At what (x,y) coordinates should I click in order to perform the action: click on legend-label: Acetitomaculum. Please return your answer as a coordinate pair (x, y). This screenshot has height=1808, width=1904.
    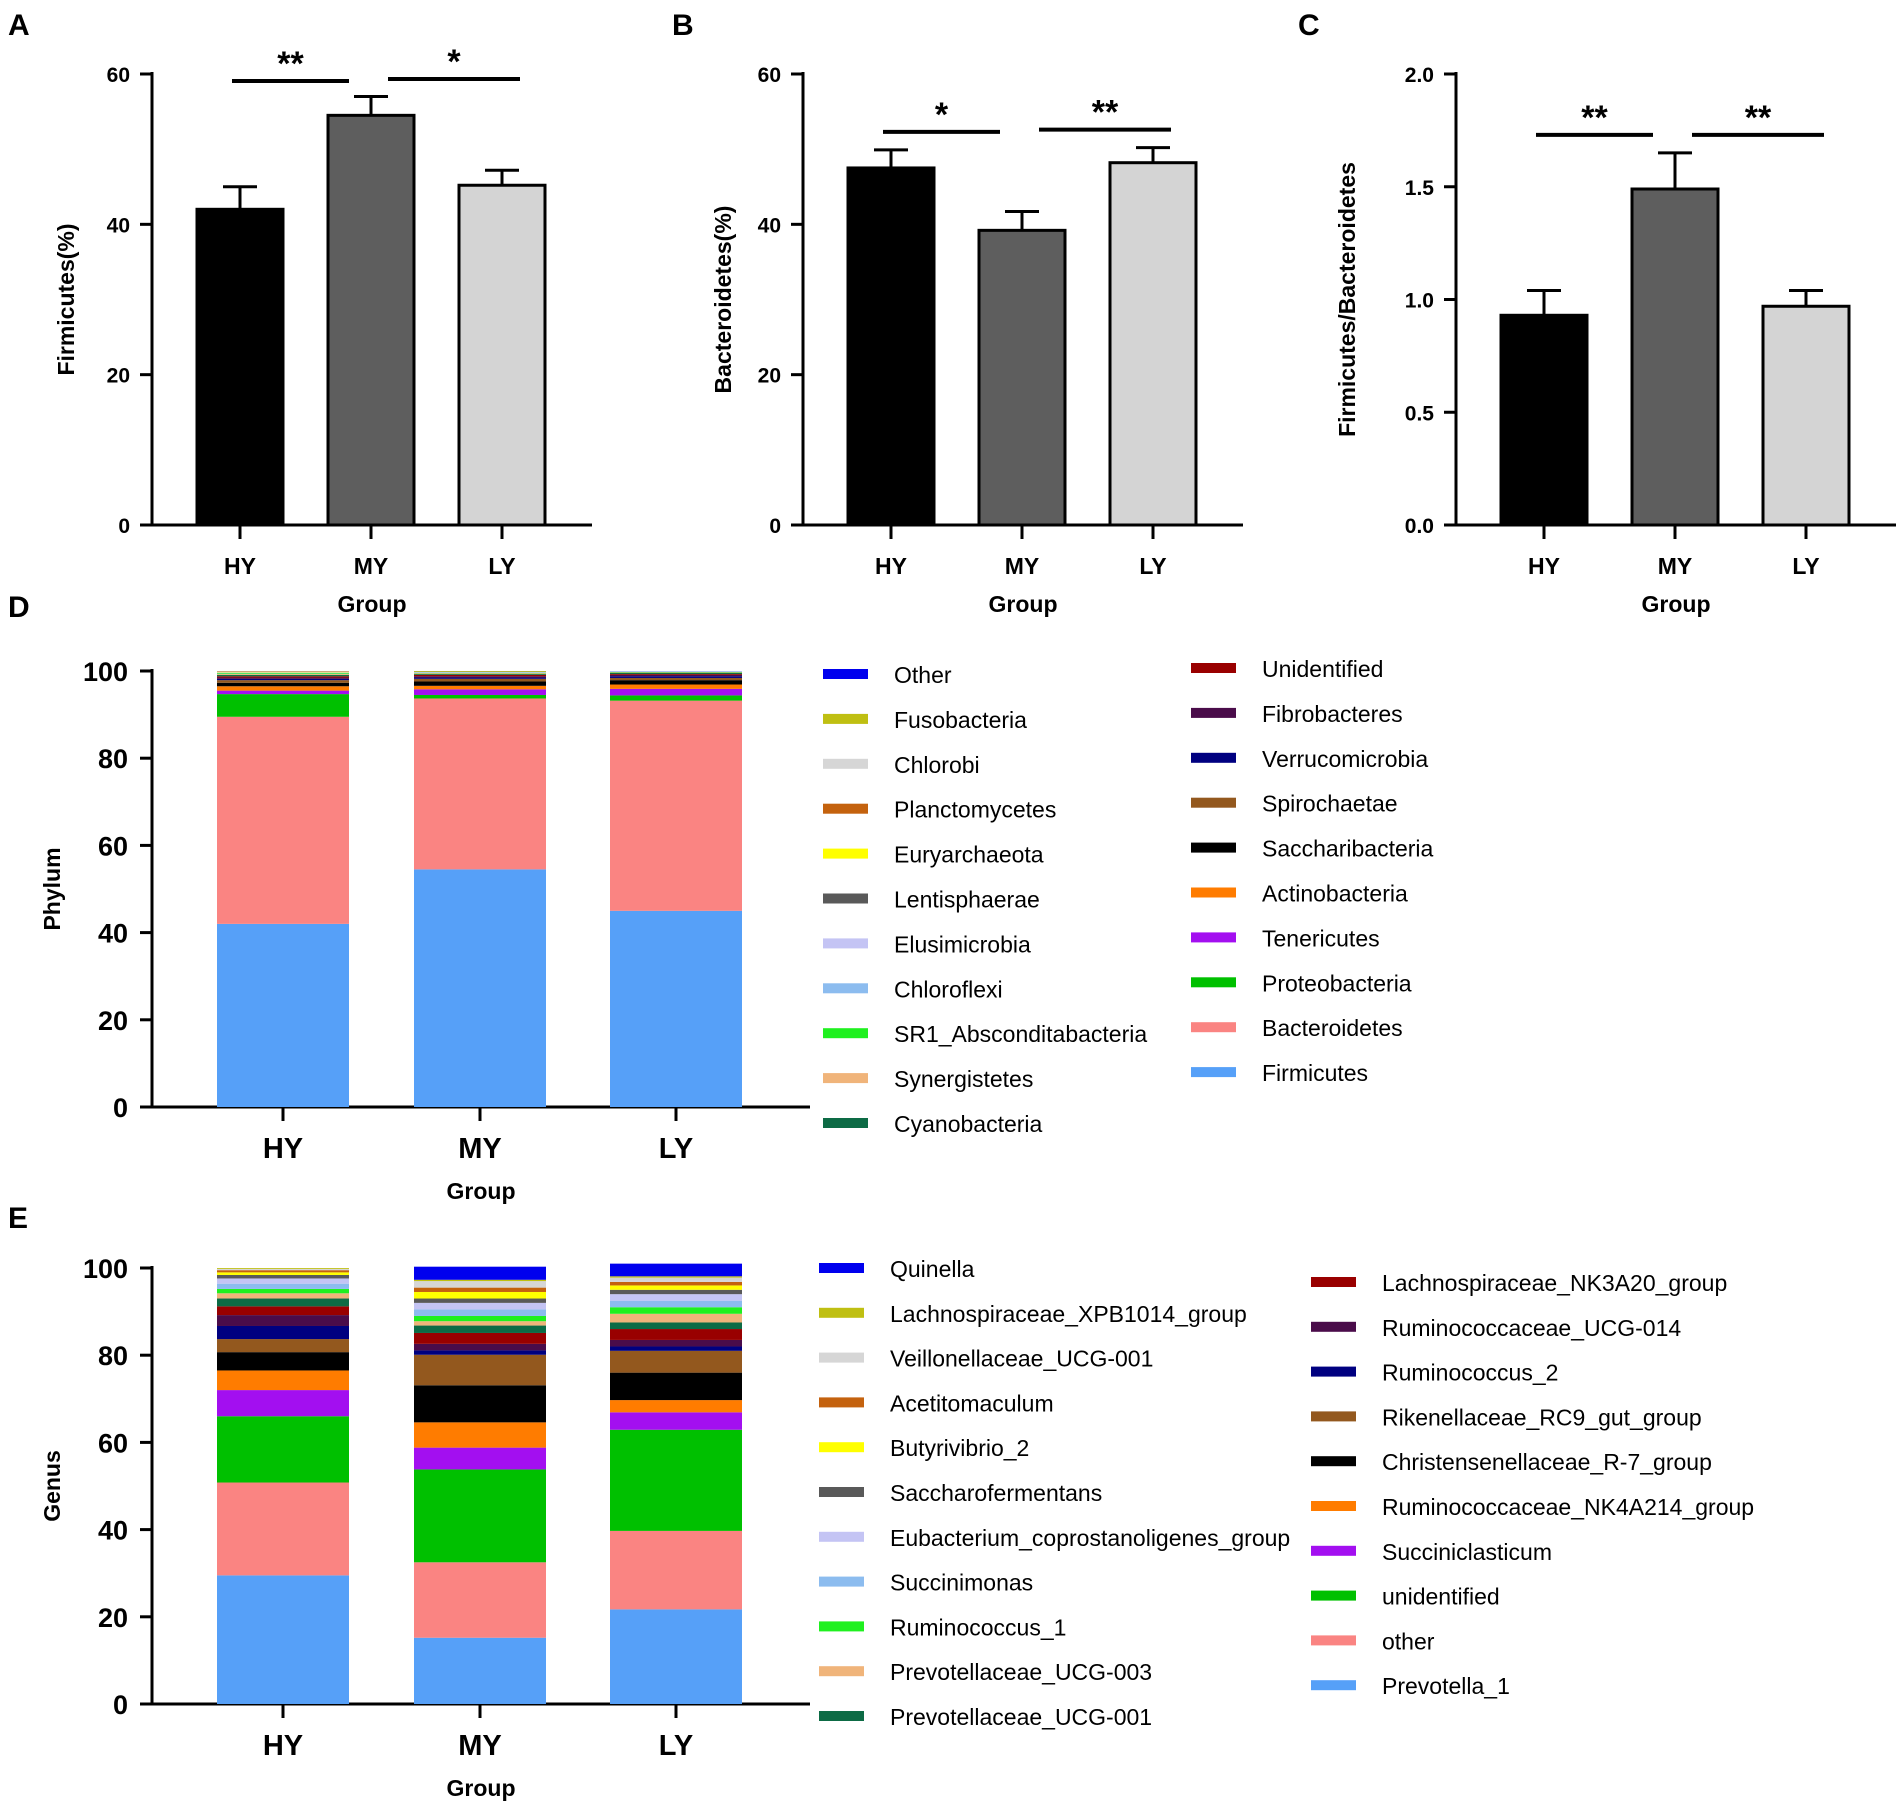
    Looking at the image, I should click on (972, 1403).